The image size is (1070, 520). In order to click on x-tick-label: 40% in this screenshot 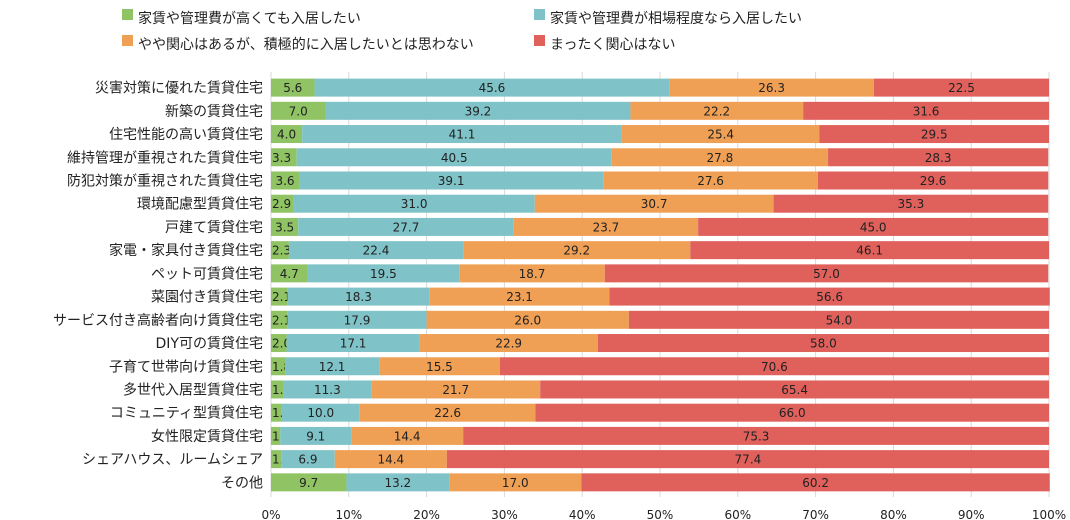, I will do `click(582, 514)`.